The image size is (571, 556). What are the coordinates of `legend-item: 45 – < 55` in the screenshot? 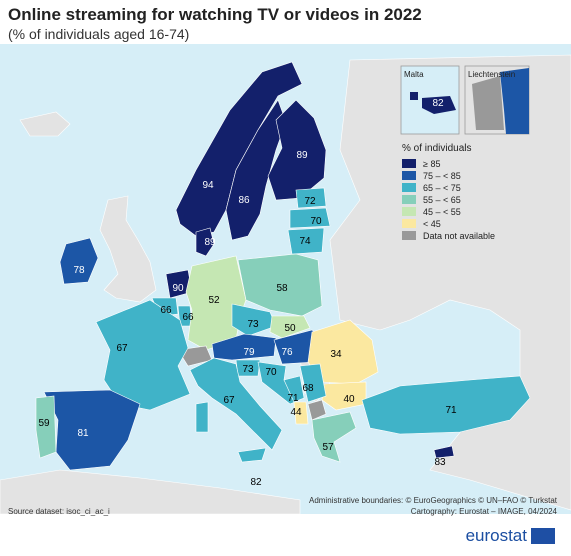 It's located at (477, 211).